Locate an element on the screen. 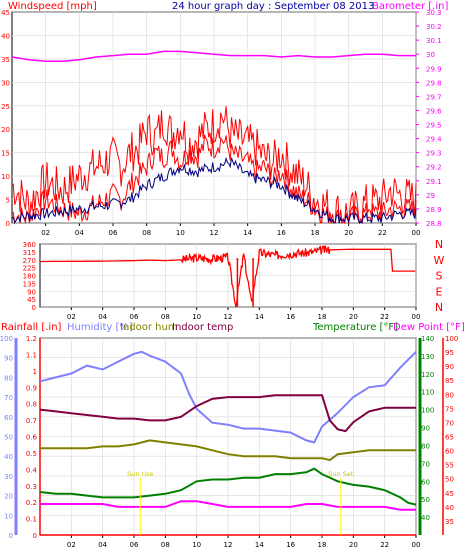  rainfall-tick-label: 0.2 is located at coordinates (31, 503).